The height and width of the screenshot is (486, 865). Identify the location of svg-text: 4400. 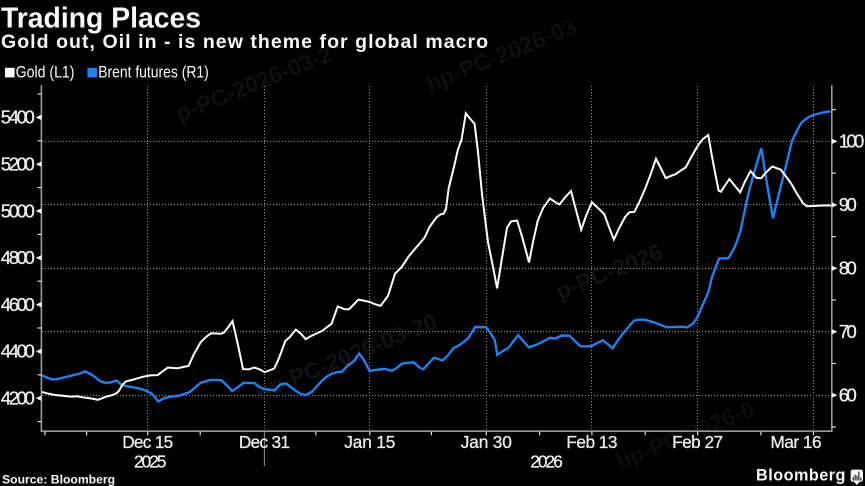
(18, 351).